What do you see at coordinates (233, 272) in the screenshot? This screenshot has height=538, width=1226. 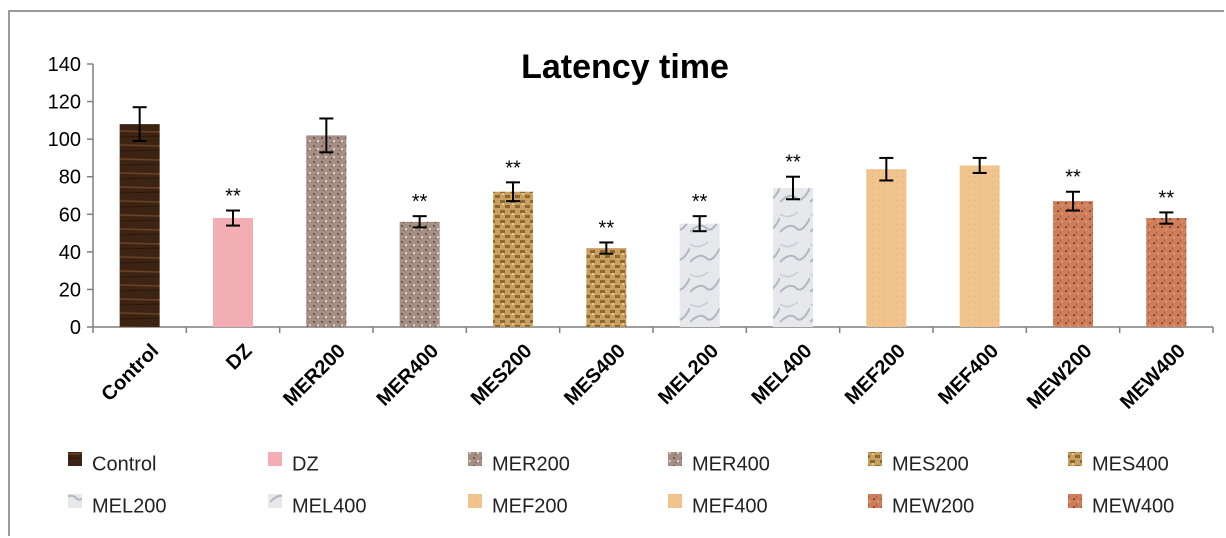 I see `bar-dz` at bounding box center [233, 272].